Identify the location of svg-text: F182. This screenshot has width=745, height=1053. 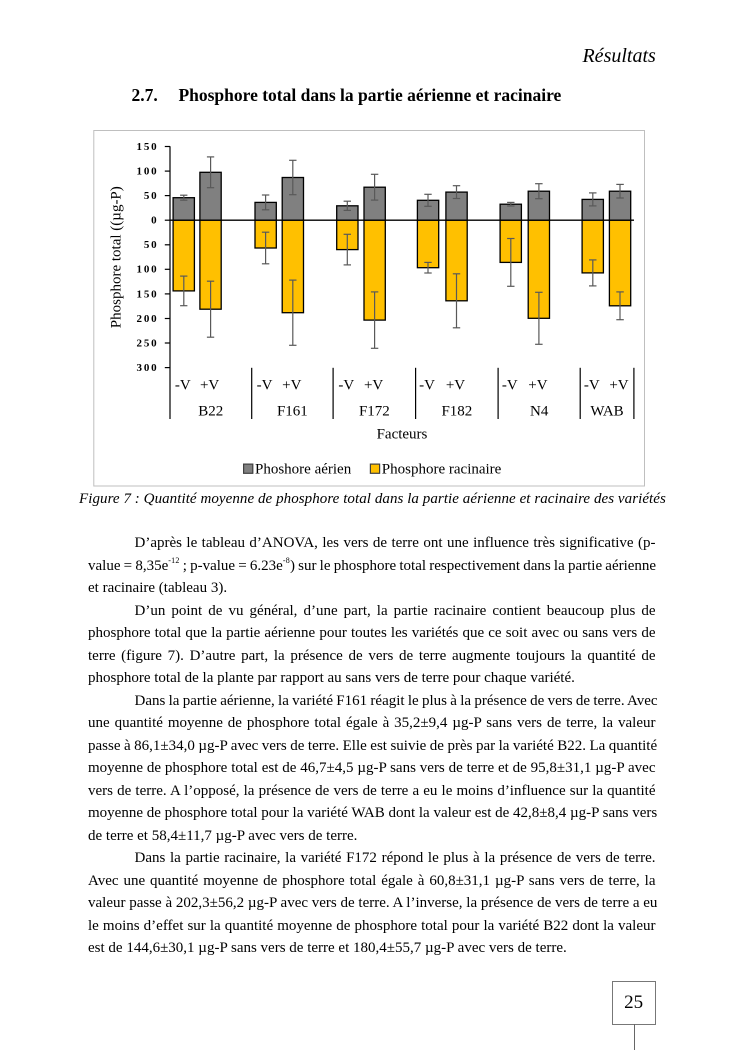
(456, 411).